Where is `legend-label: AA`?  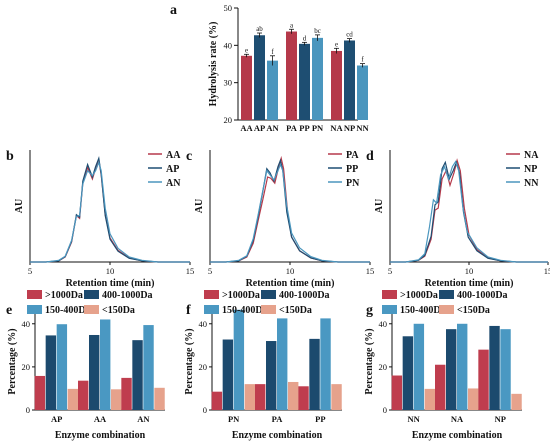
legend-label: AA is located at coordinates (173, 155).